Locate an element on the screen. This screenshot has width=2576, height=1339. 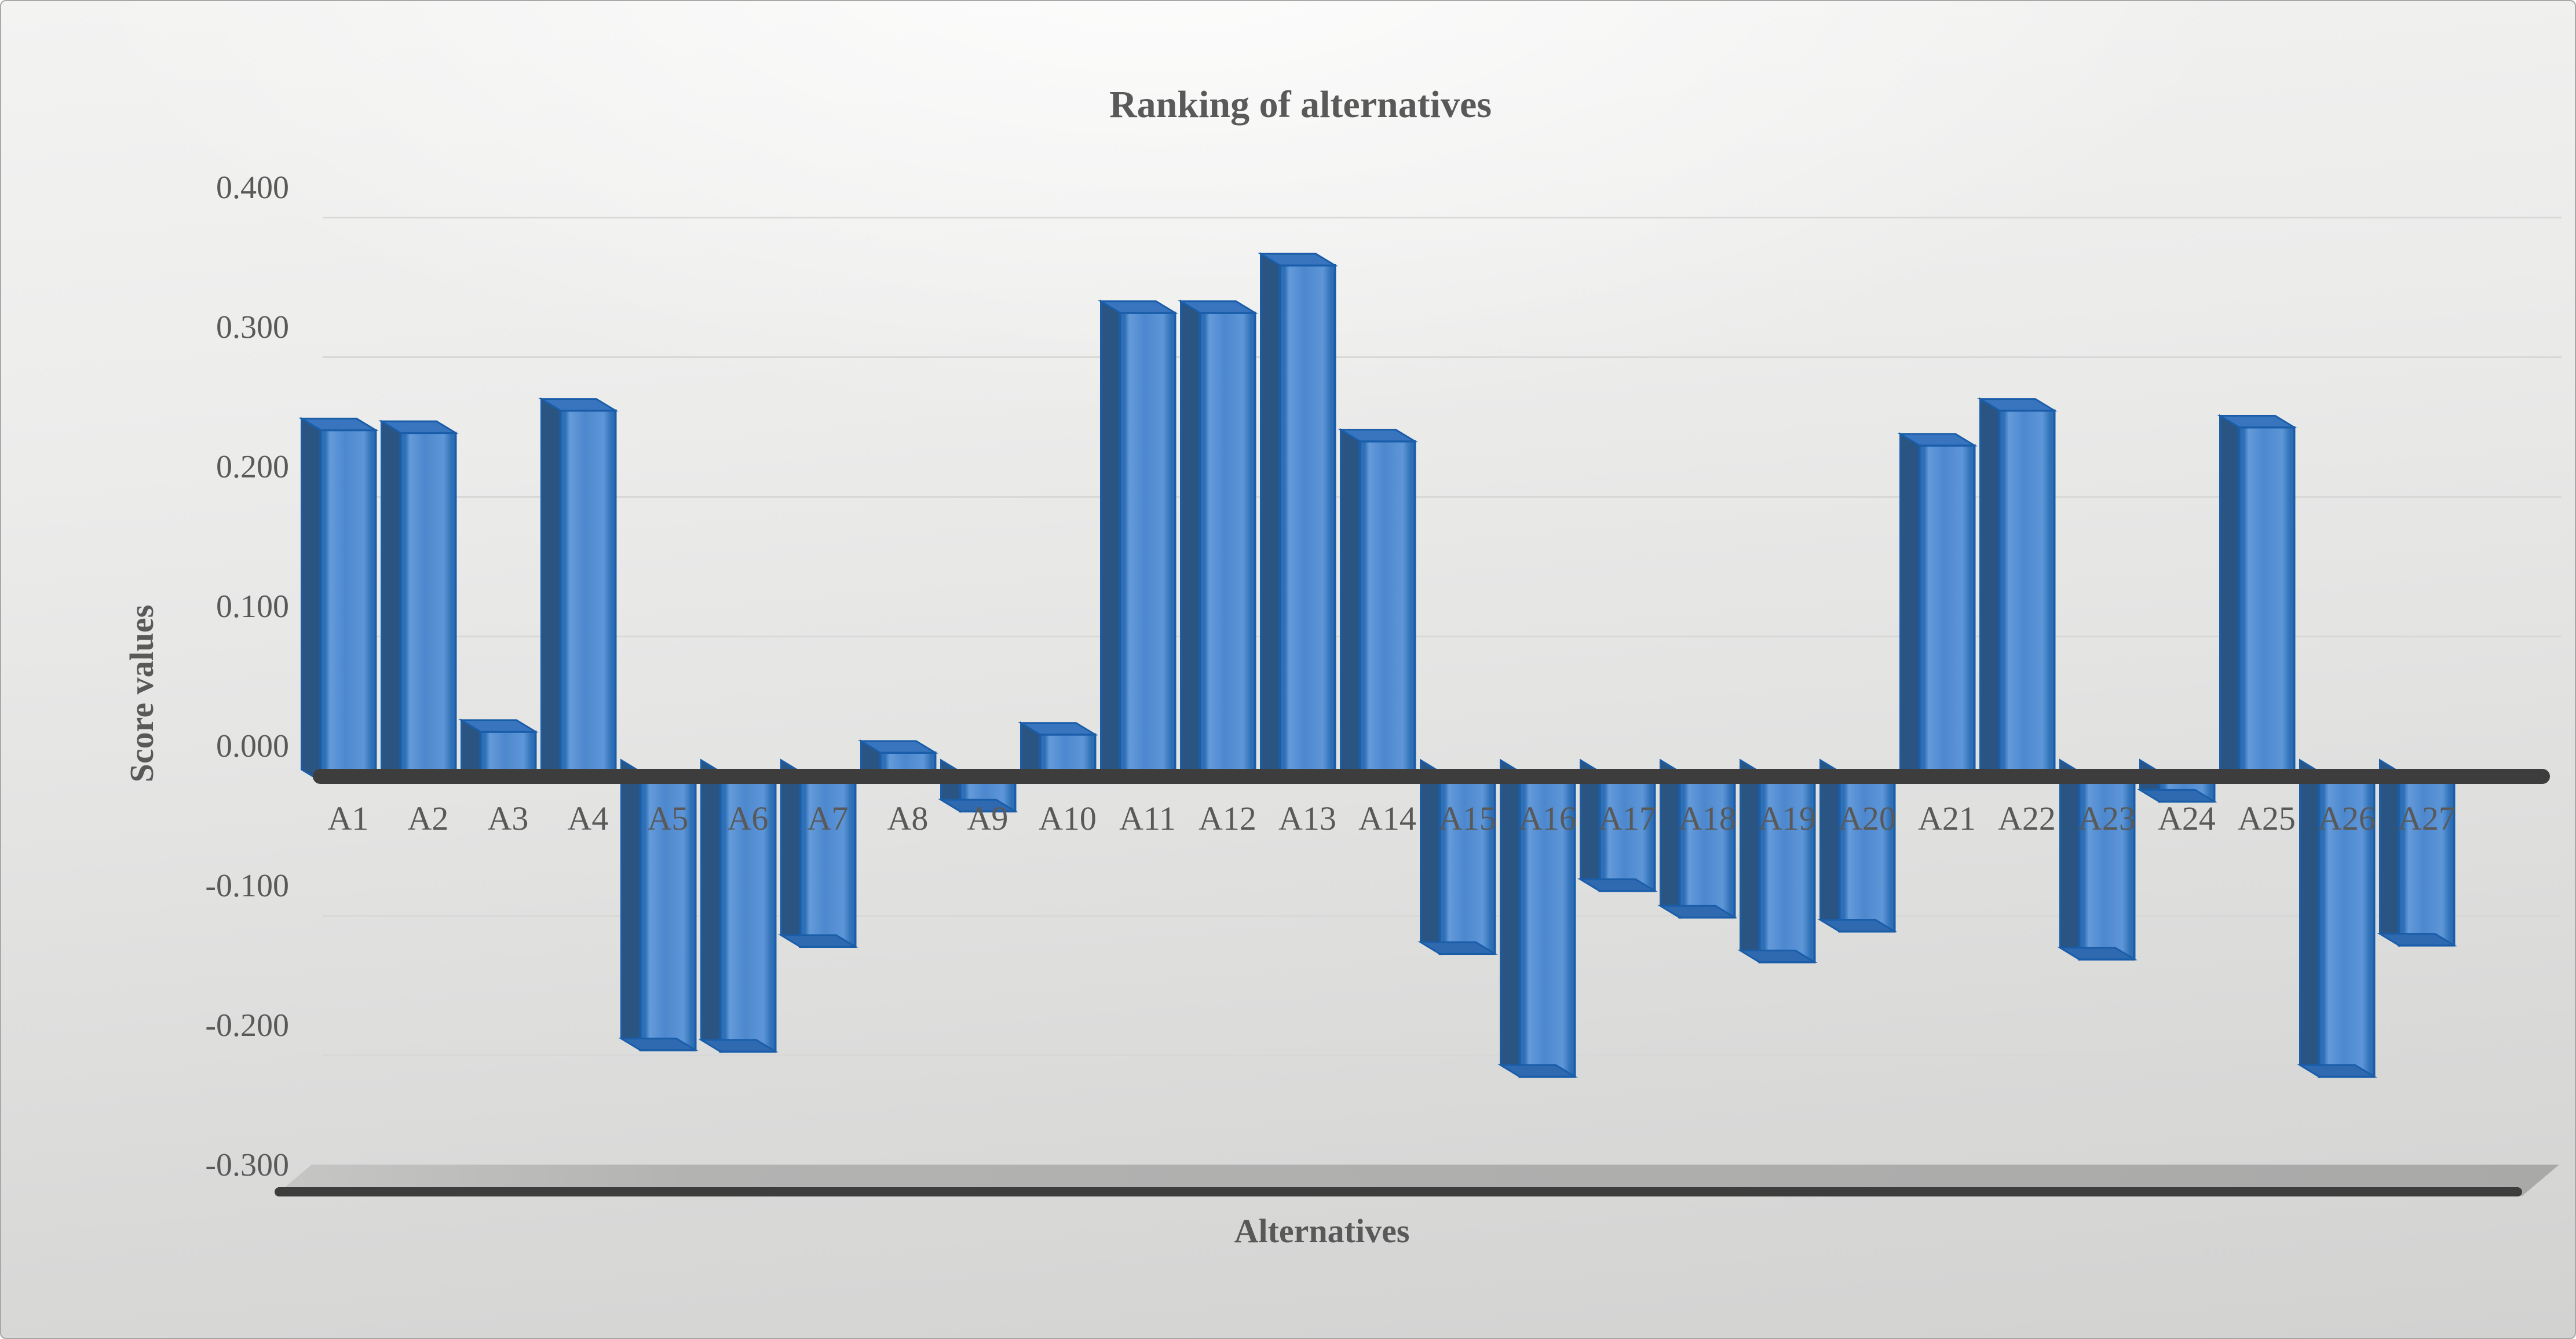
x-label-A9: A9 is located at coordinates (988, 818).